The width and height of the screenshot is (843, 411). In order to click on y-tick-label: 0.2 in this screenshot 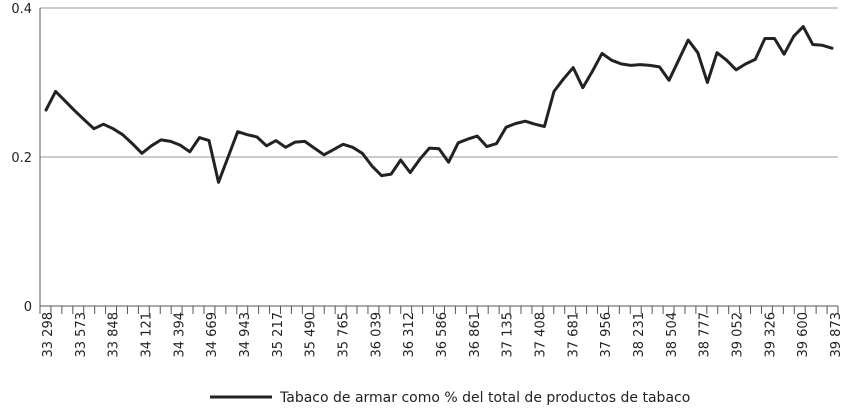, I will do `click(21, 158)`.